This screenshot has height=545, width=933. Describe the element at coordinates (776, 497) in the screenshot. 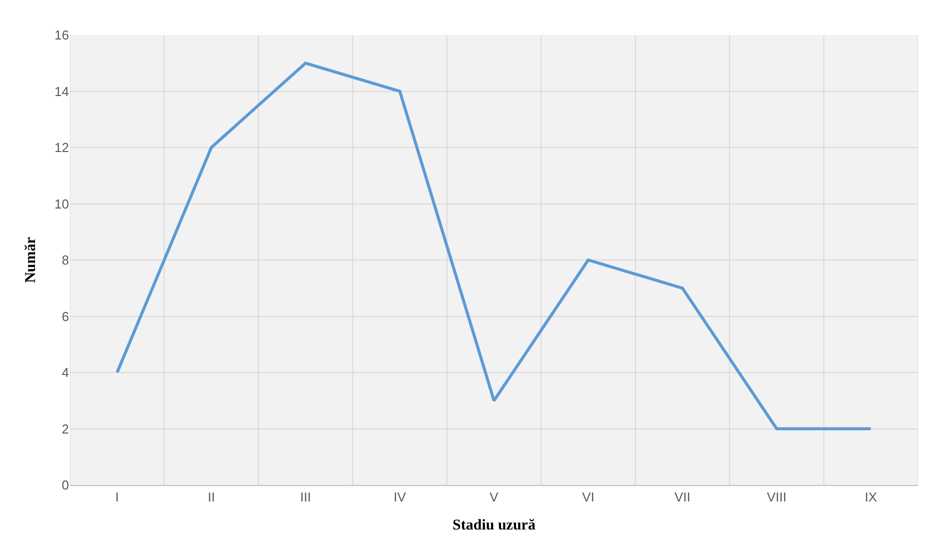

I see `x-tick-label: VIII` at that location.